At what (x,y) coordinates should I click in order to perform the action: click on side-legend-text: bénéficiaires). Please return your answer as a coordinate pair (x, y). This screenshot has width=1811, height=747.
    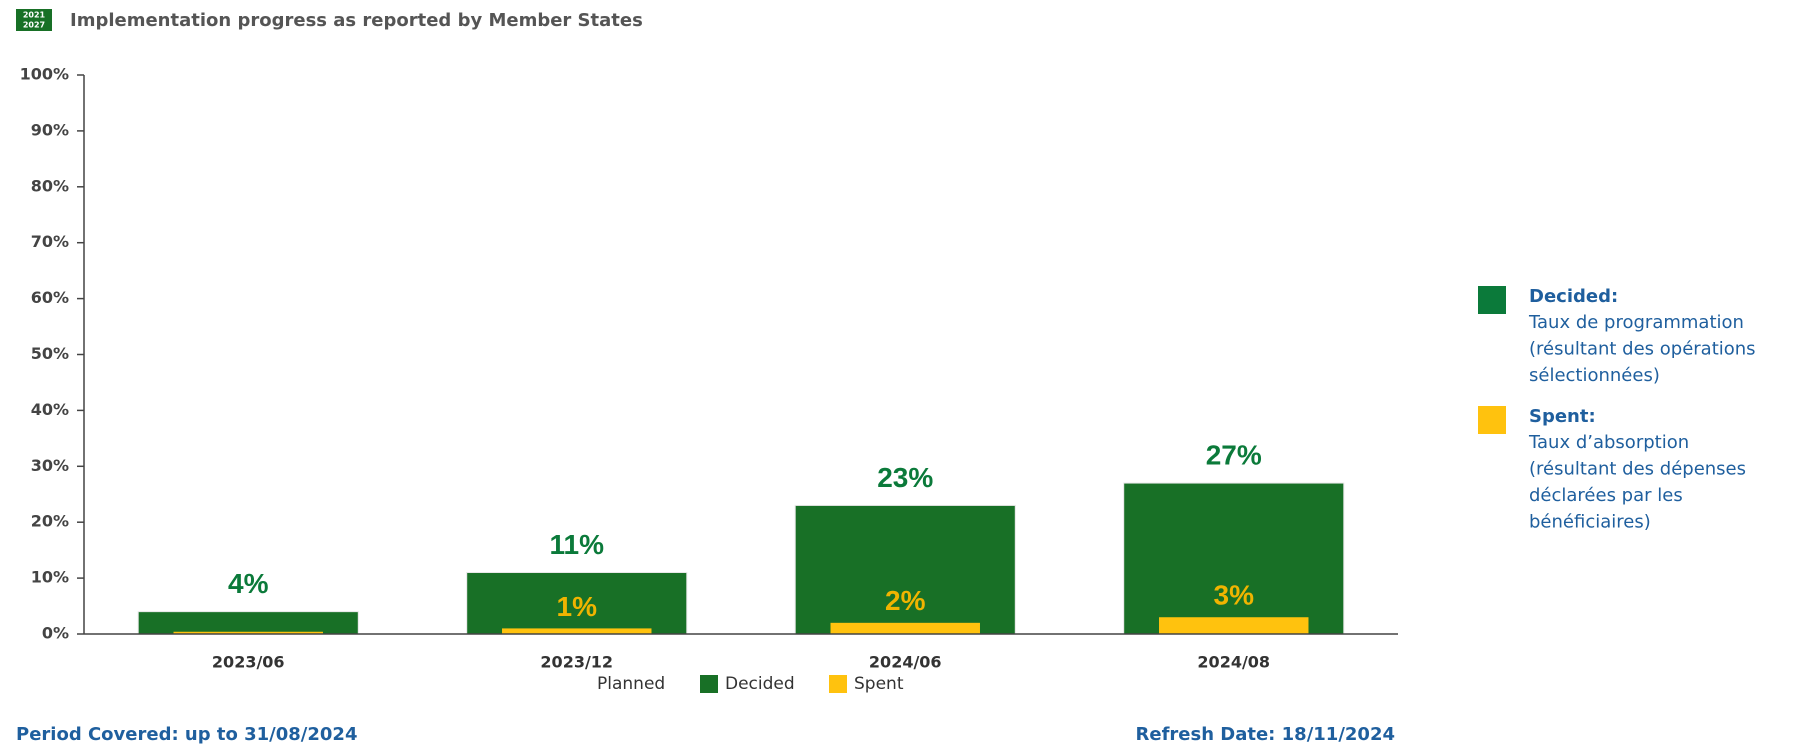
    Looking at the image, I should click on (1590, 522).